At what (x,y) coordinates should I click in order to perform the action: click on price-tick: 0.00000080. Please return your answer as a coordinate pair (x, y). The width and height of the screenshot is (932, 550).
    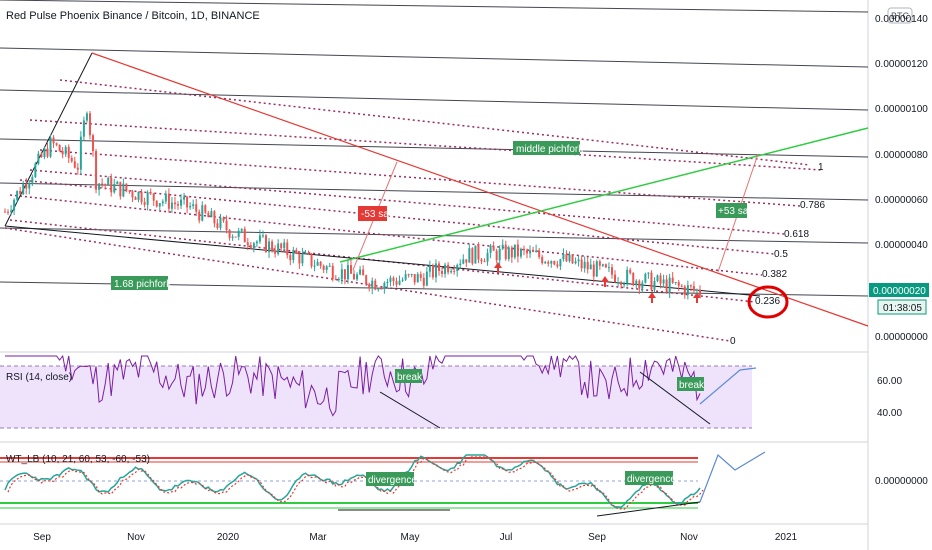
    Looking at the image, I should click on (901, 155).